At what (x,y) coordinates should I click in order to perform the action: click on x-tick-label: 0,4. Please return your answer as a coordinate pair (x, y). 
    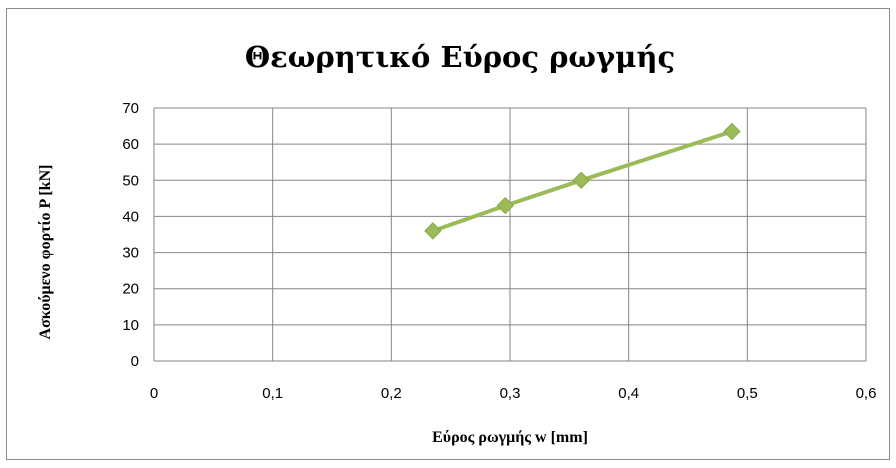
    Looking at the image, I should click on (628, 393).